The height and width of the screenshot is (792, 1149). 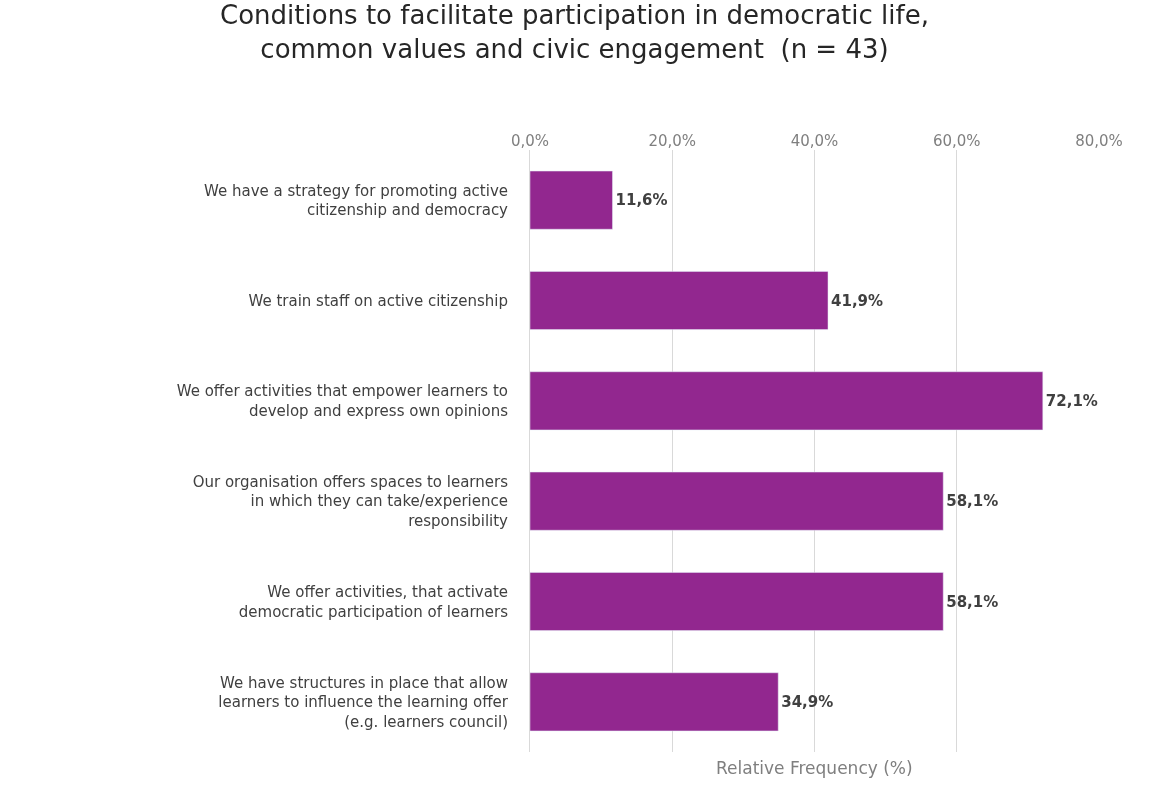 What do you see at coordinates (814, 141) in the screenshot?
I see `x-tick-label: 40,0%` at bounding box center [814, 141].